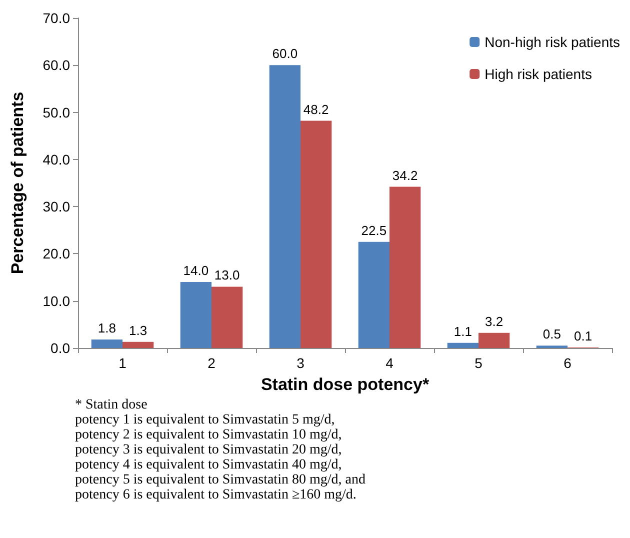 The width and height of the screenshot is (630, 538). I want to click on text: potency 1 is equivalent to Simvastatin 5 mg/d,, so click(205, 420).